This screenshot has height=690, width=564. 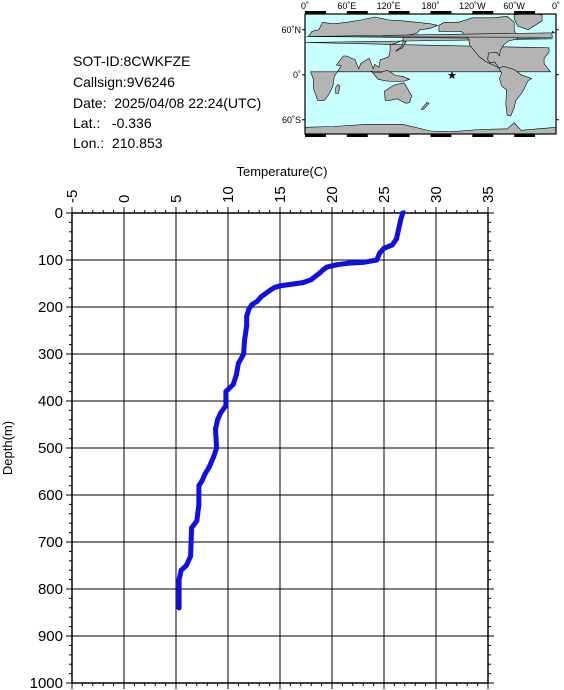 I want to click on map-lon-label: 60˚E, so click(x=346, y=6).